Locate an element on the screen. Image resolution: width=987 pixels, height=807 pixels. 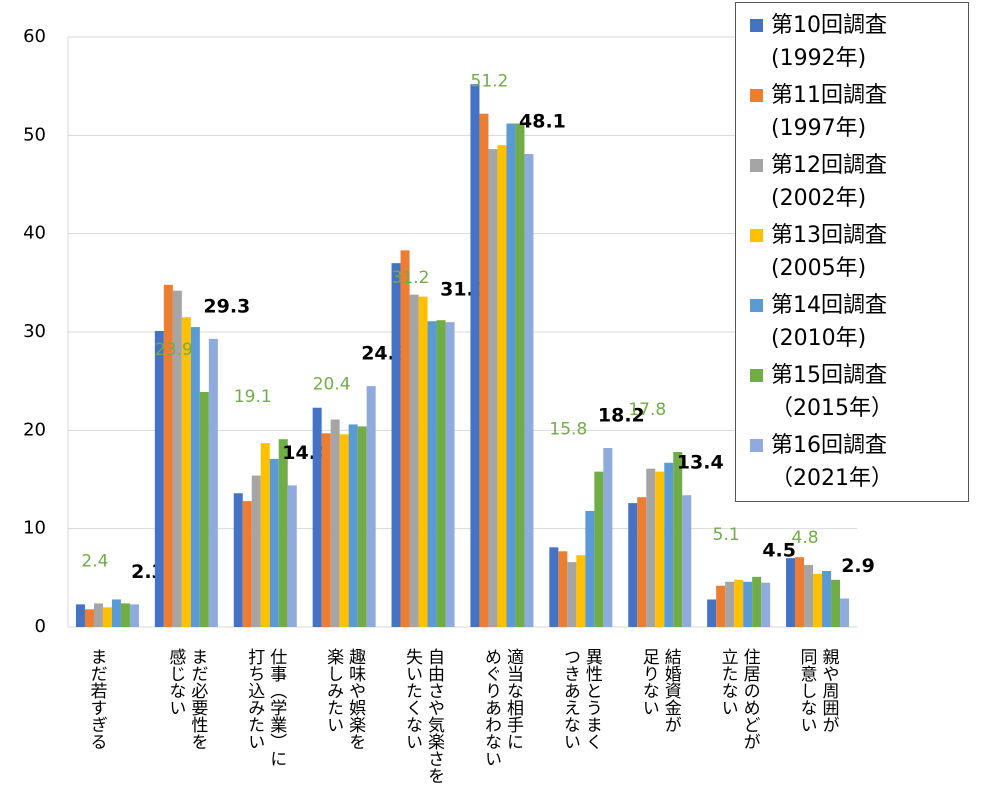
legend-item: 第12回調査 (2002年) is located at coordinates (859, 184).